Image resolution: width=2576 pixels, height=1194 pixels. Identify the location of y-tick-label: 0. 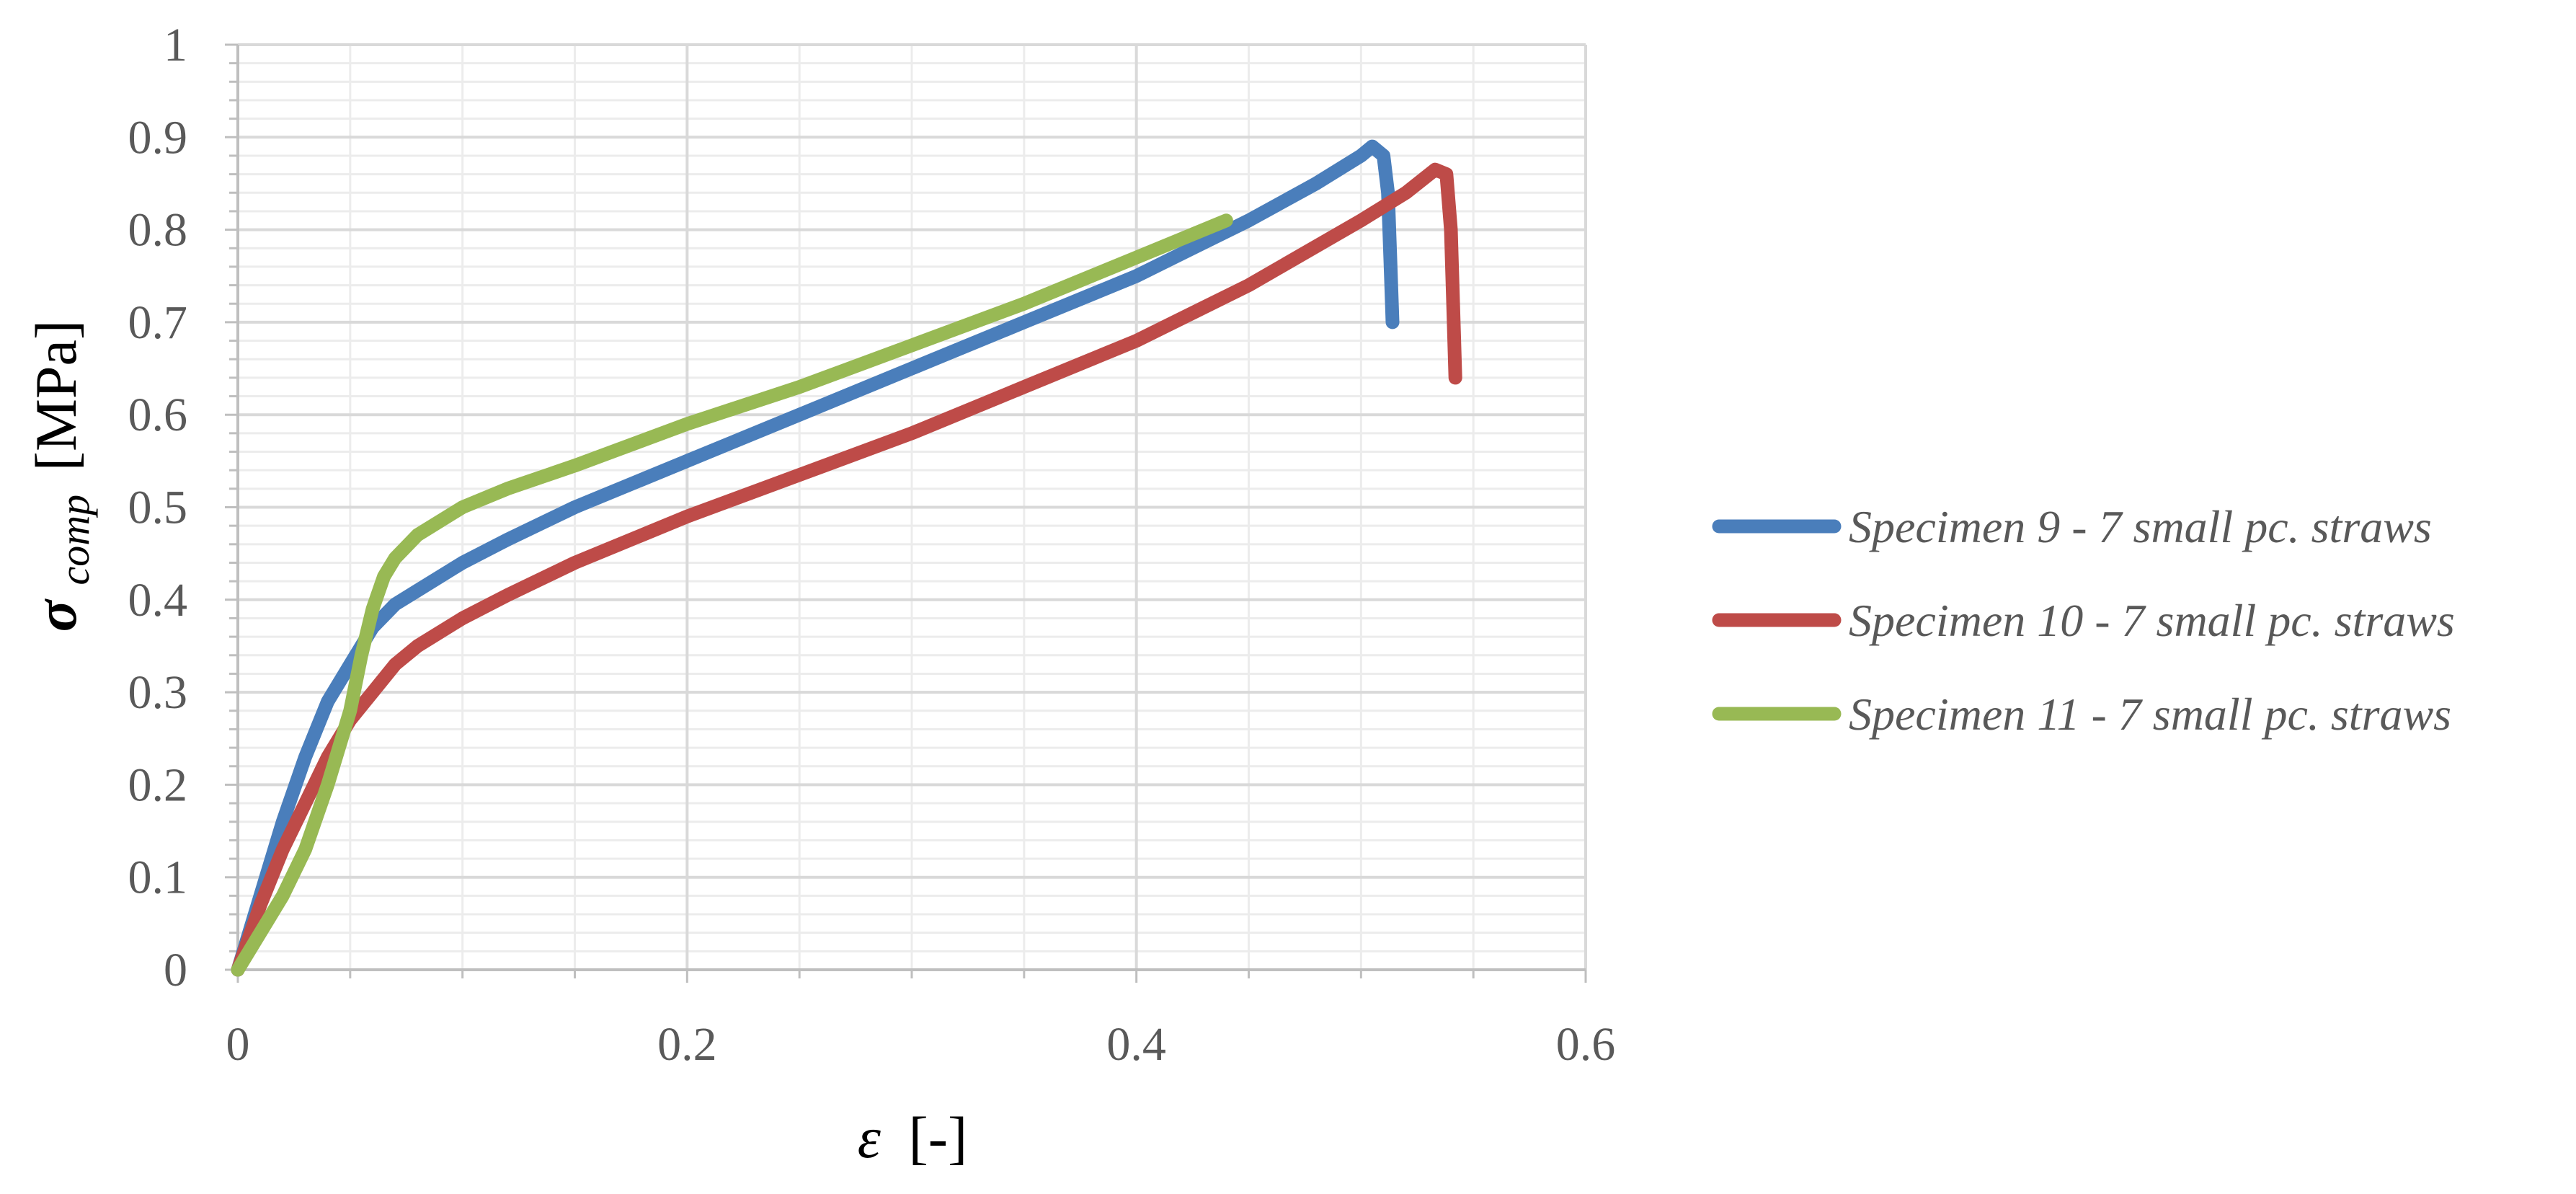
(175, 970).